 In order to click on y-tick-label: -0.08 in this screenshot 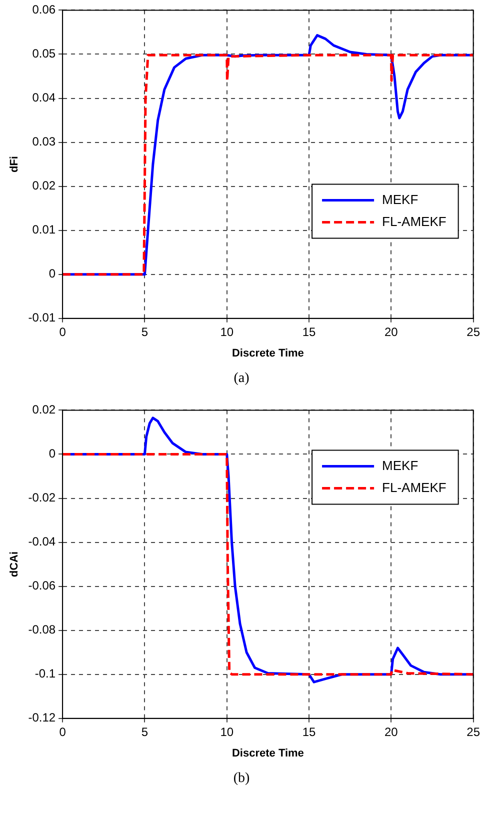, I will do `click(42, 629)`.